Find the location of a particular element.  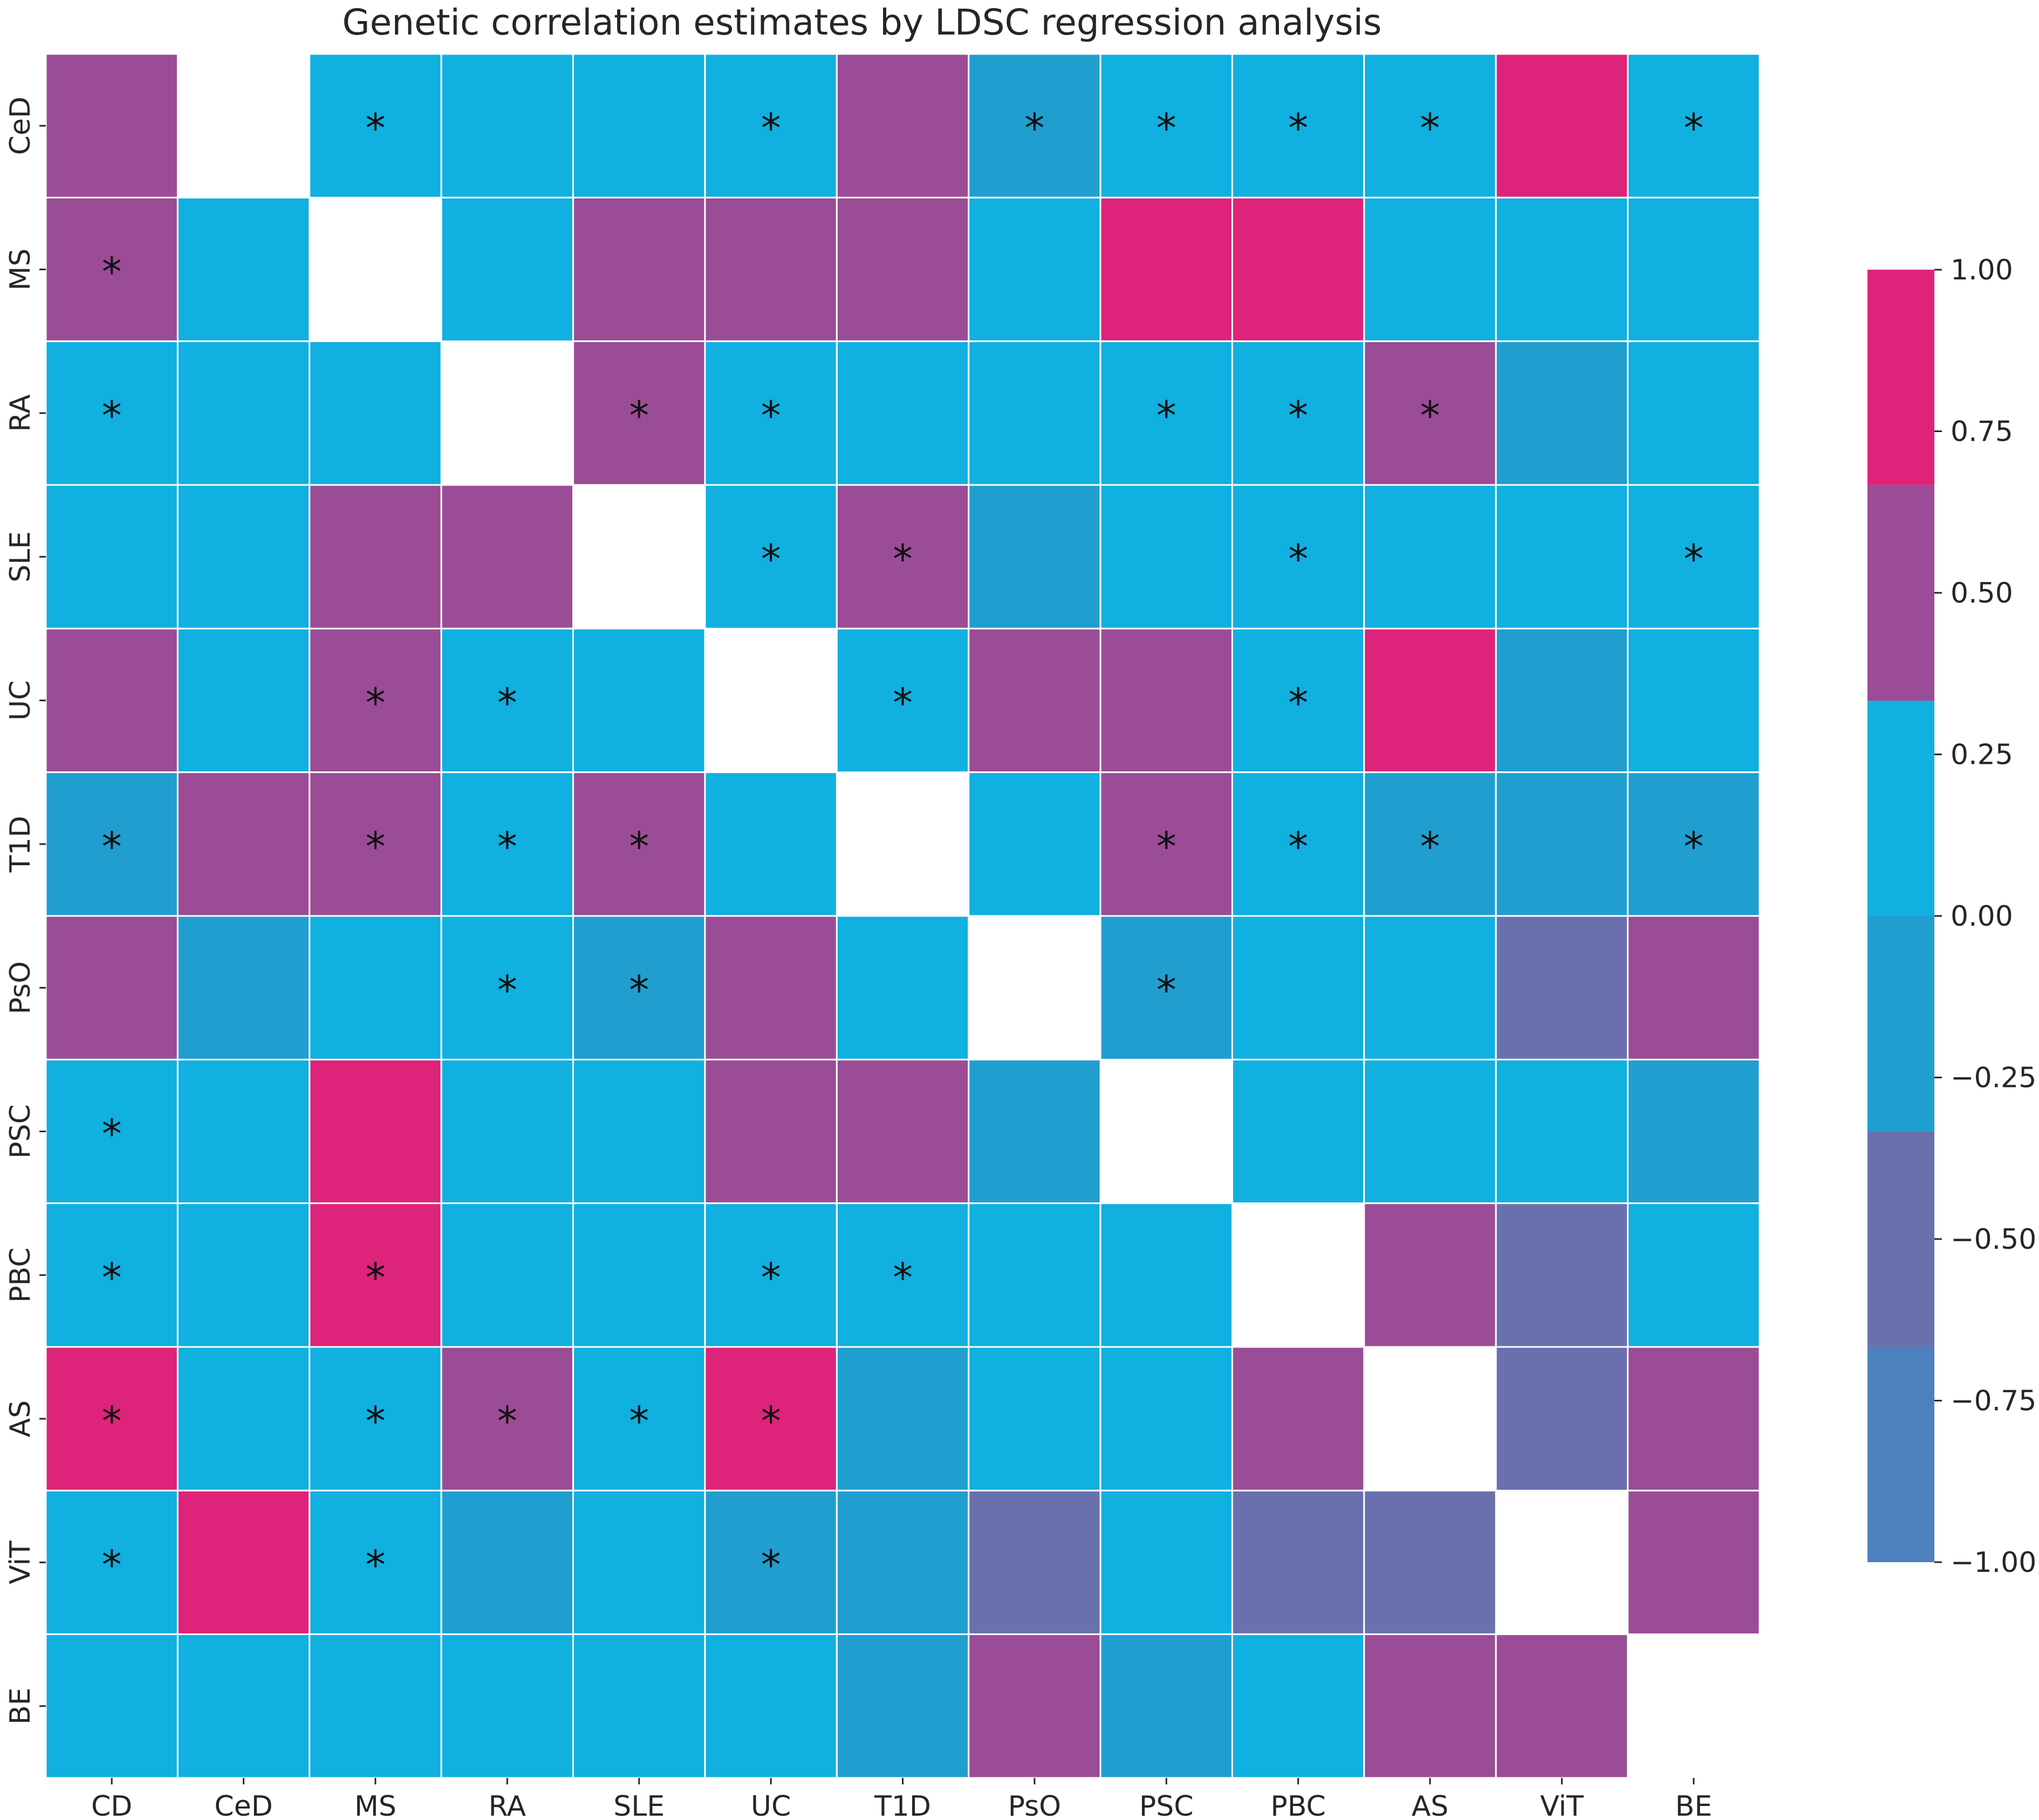

colorbar-tick-label: −1.00 is located at coordinates (1994, 1563).